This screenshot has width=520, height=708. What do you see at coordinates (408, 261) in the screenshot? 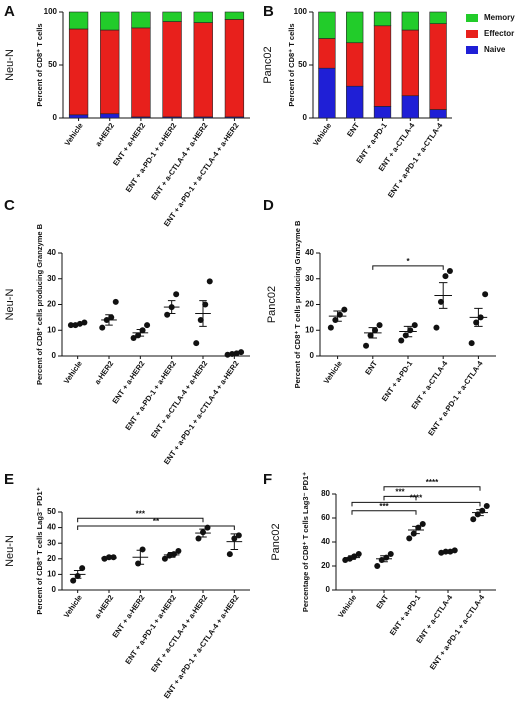
I see `significance-label: *` at bounding box center [408, 261].